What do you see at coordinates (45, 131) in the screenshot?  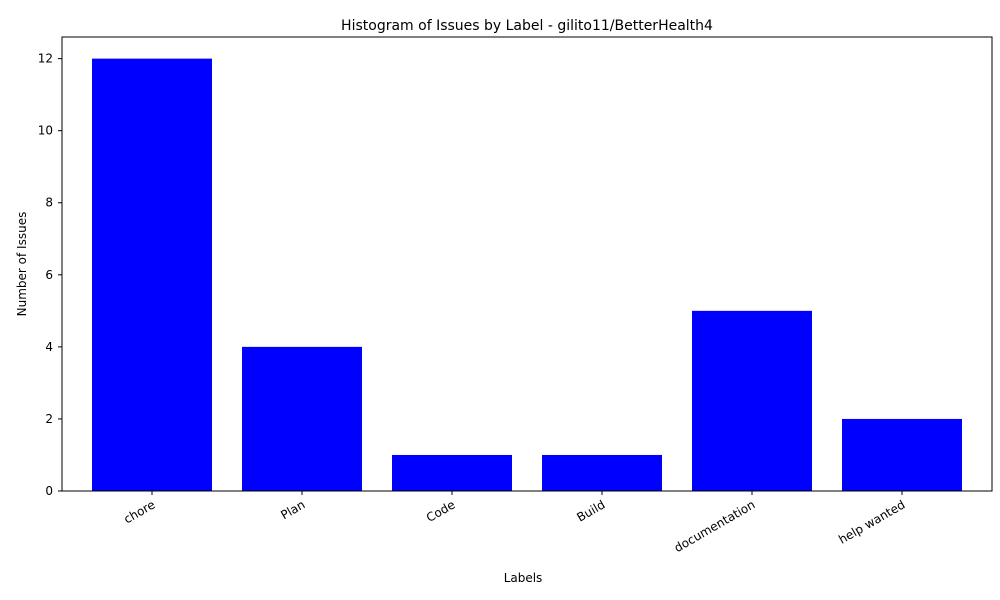 I see `y-tick-label: 10` at bounding box center [45, 131].